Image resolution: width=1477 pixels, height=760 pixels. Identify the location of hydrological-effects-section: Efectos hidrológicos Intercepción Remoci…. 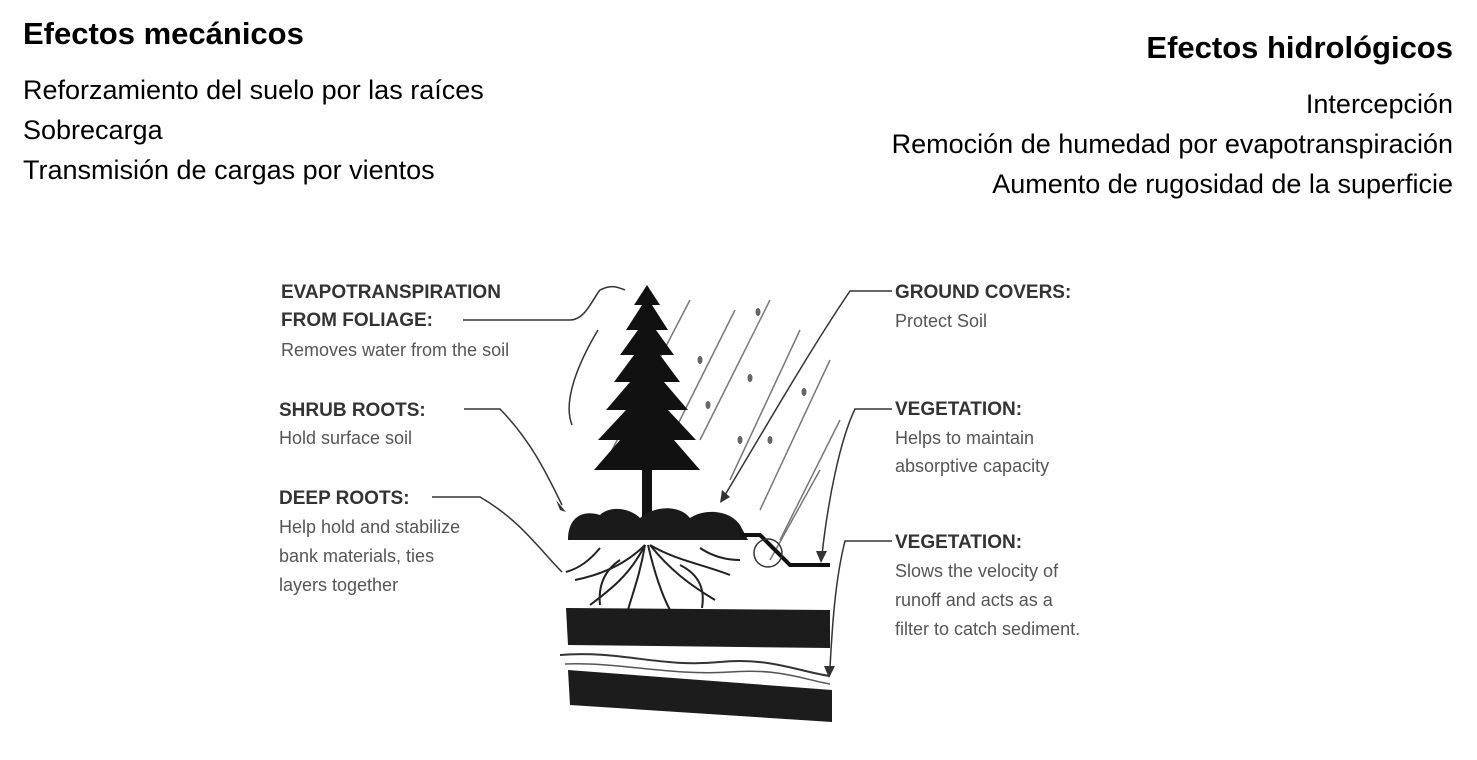
(1172, 117).